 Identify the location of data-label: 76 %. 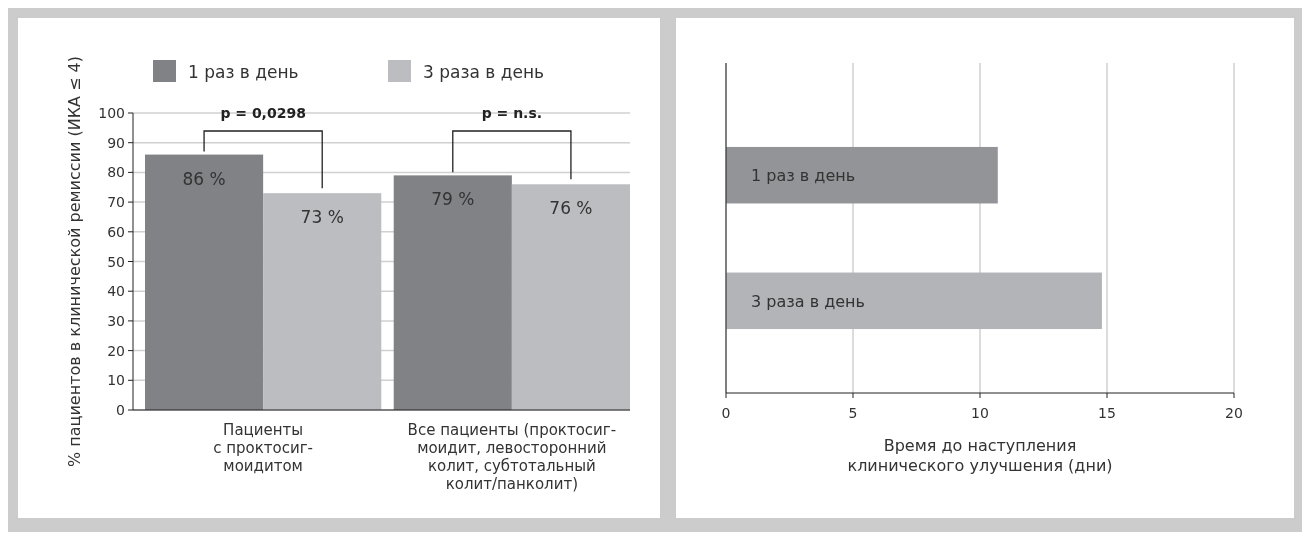
(571, 208).